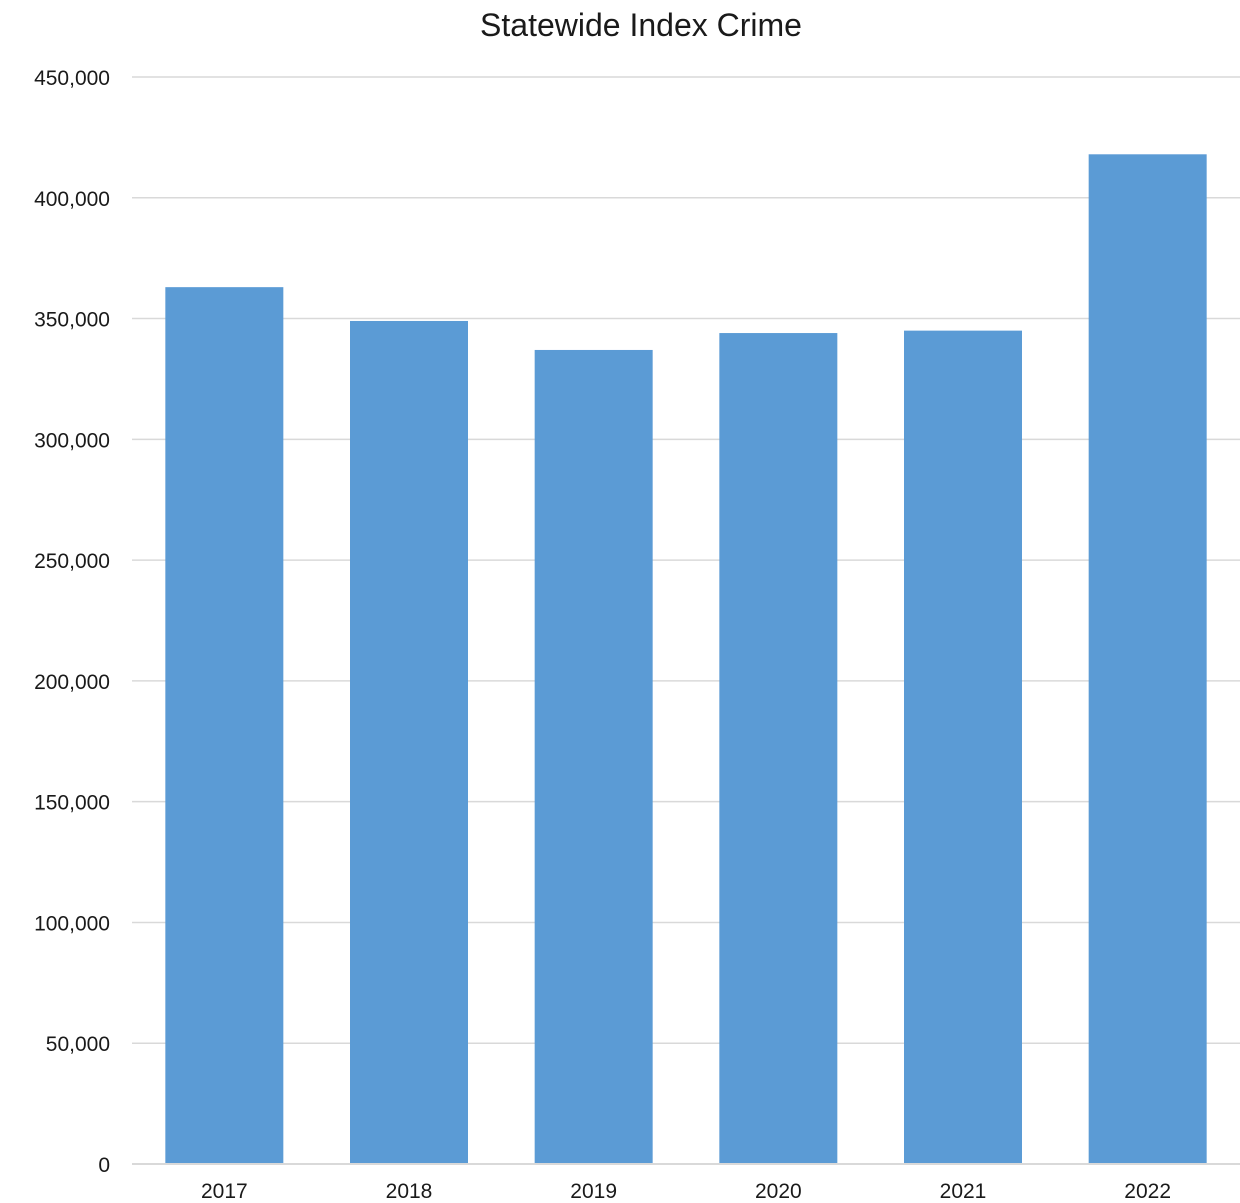  What do you see at coordinates (224, 1191) in the screenshot?
I see `x-tick-label-2017: 2017` at bounding box center [224, 1191].